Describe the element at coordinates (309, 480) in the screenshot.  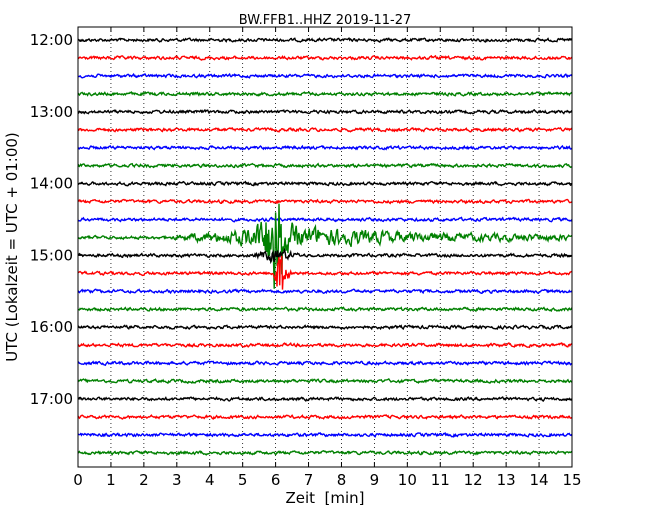
I see `x-tick-label-7: 7` at that location.